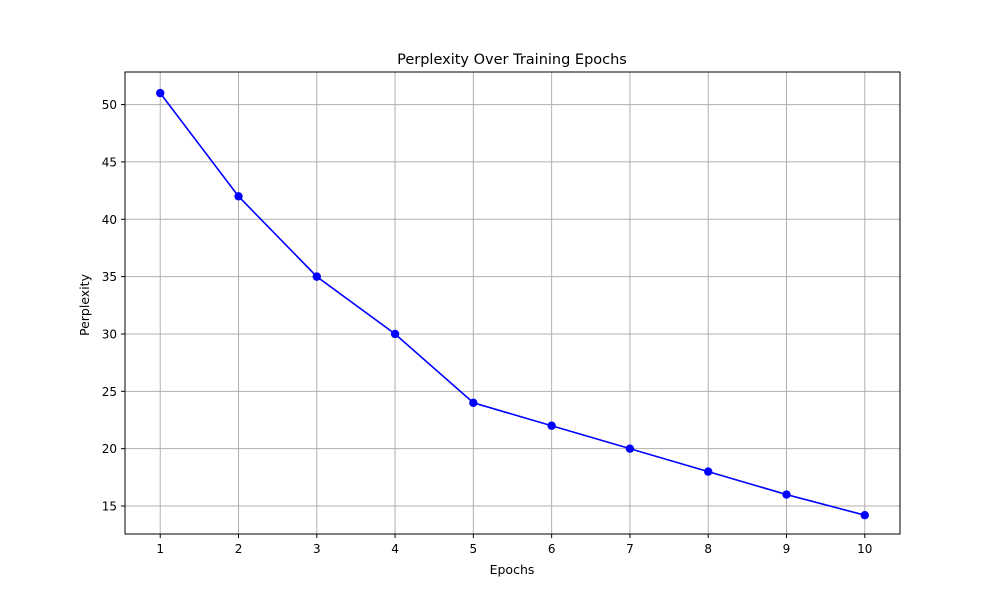  What do you see at coordinates (630, 549) in the screenshot?
I see `x-tick-label: 7` at bounding box center [630, 549].